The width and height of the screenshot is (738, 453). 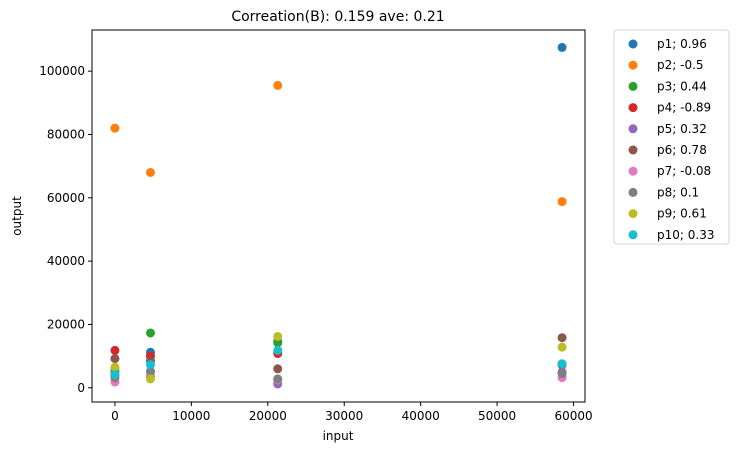 I want to click on legend-marker-p8, so click(x=633, y=192).